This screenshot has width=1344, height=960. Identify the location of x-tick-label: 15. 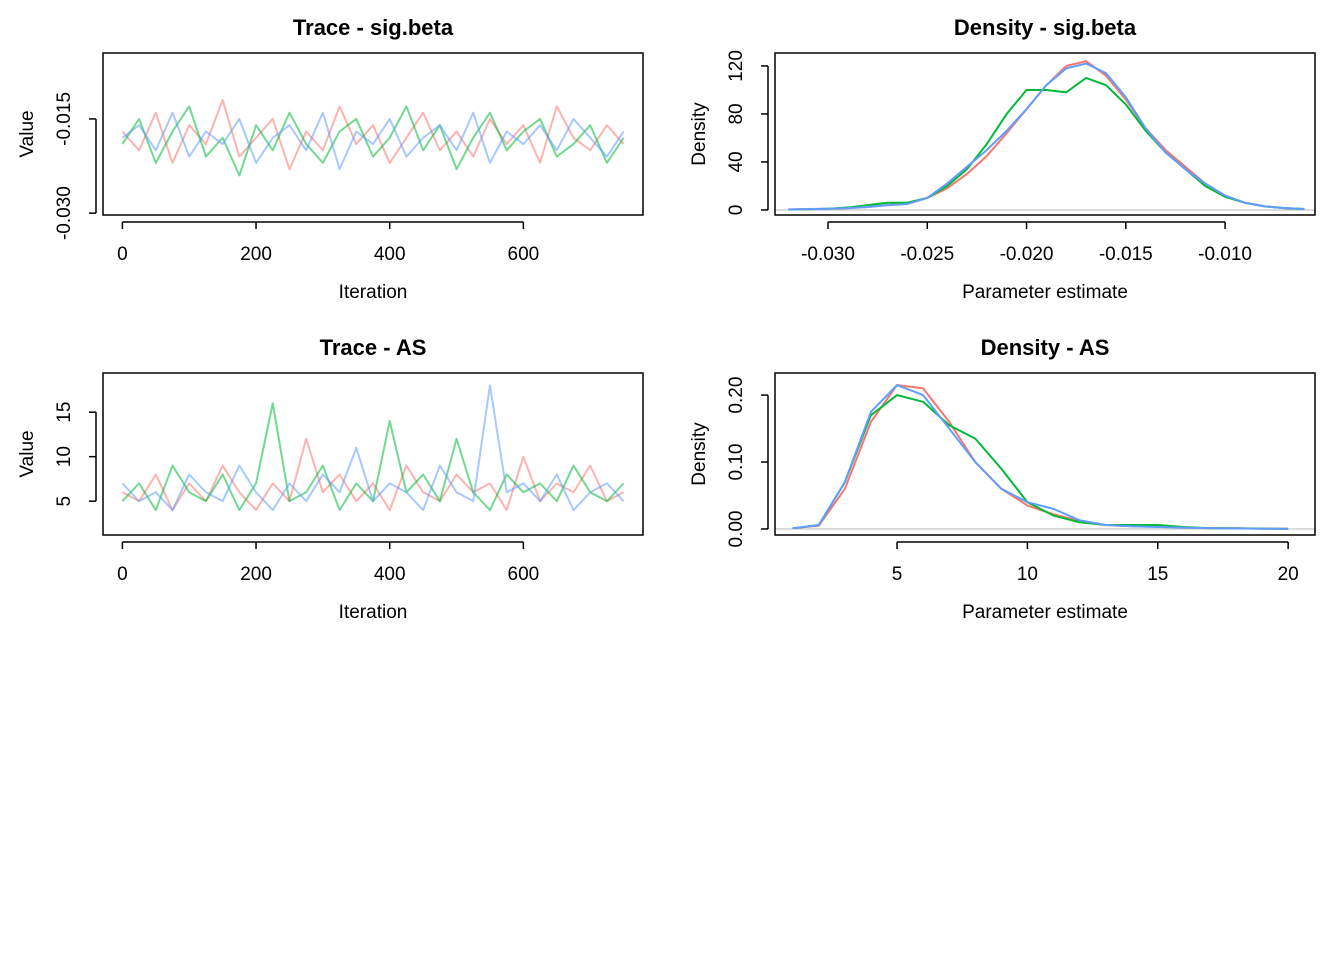
(1157, 574).